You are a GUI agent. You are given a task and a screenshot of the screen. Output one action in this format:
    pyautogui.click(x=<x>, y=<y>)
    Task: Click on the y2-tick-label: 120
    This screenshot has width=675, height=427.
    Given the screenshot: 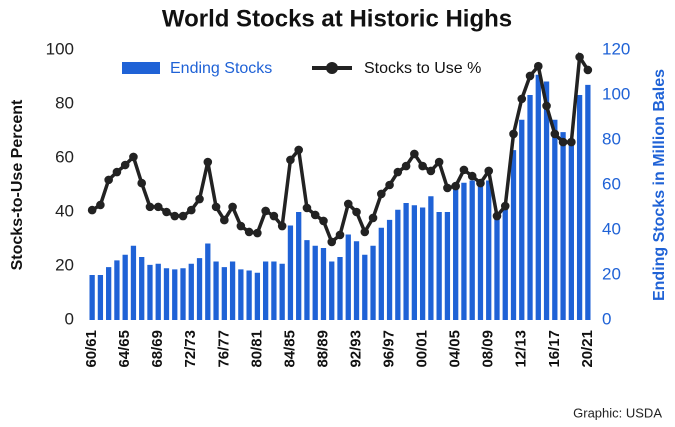 What is the action you would take?
    pyautogui.click(x=616, y=48)
    